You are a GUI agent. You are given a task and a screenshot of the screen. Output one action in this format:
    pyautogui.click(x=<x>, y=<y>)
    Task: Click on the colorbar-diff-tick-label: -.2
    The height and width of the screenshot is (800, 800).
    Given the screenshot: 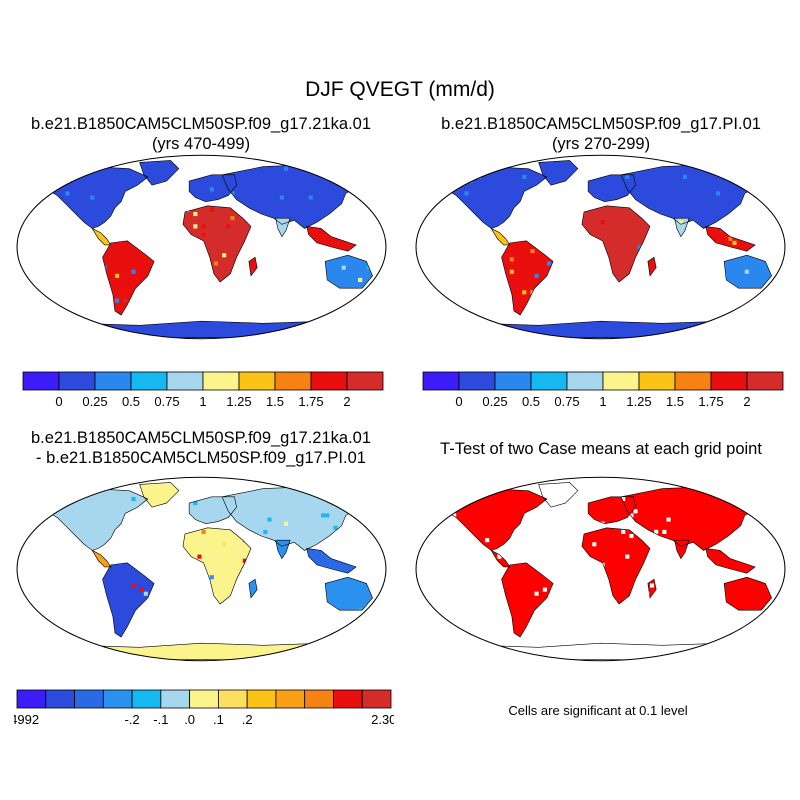 What is the action you would take?
    pyautogui.click(x=131, y=719)
    